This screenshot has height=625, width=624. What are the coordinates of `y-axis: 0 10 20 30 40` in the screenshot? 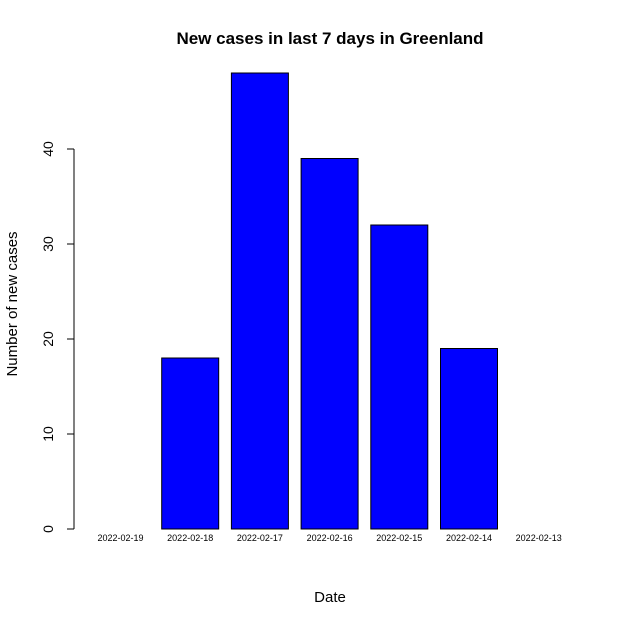 It's located at (57, 337).